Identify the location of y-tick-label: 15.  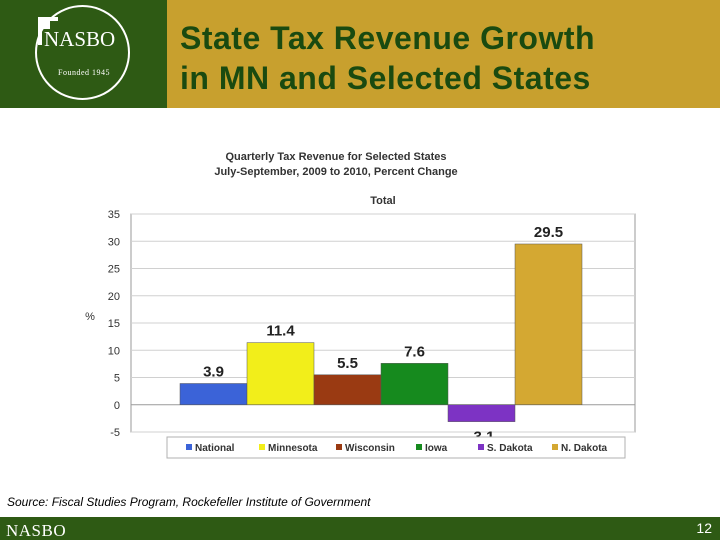
(114, 324).